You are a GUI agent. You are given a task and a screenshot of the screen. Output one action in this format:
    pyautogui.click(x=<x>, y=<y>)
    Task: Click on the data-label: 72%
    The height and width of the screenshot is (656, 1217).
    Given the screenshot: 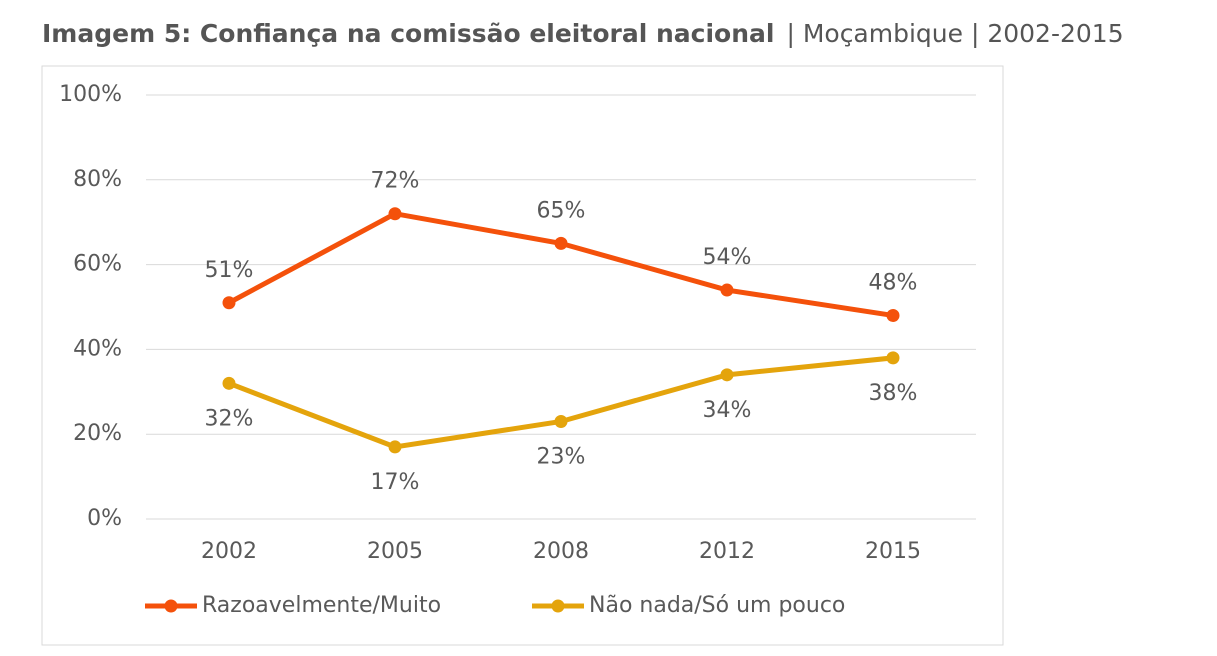 What is the action you would take?
    pyautogui.click(x=395, y=181)
    